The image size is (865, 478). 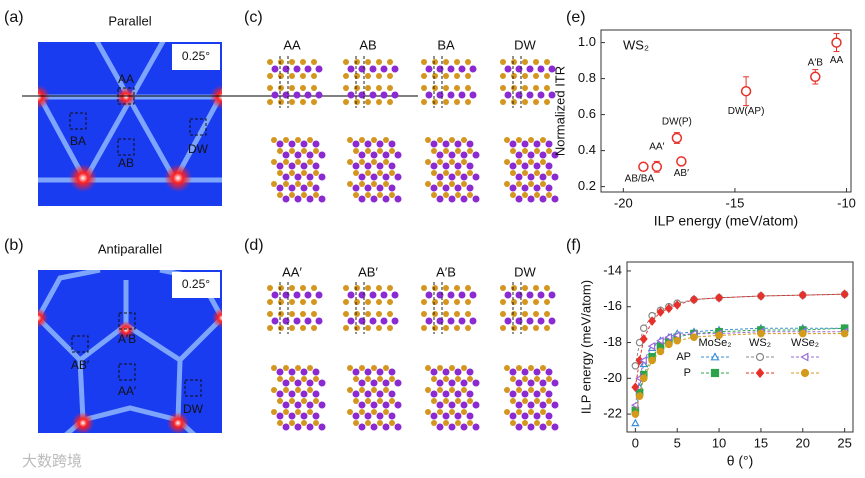 What do you see at coordinates (805, 343) in the screenshot?
I see `legend-header: WSe₂` at bounding box center [805, 343].